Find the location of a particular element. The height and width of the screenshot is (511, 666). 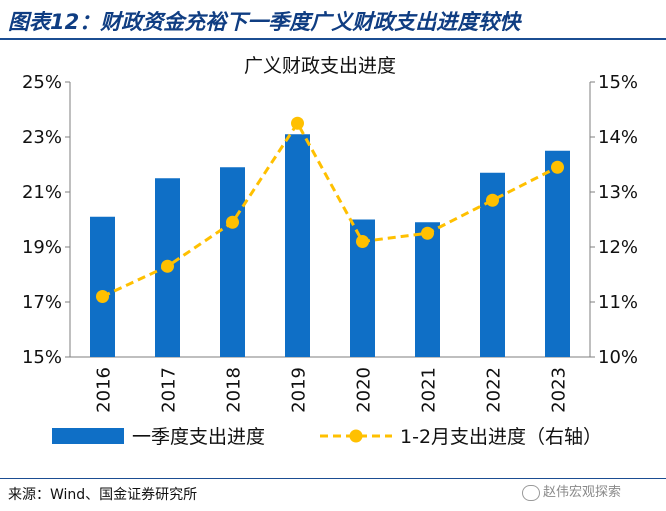

x-tick-label: 2021 is located at coordinates (429, 390).